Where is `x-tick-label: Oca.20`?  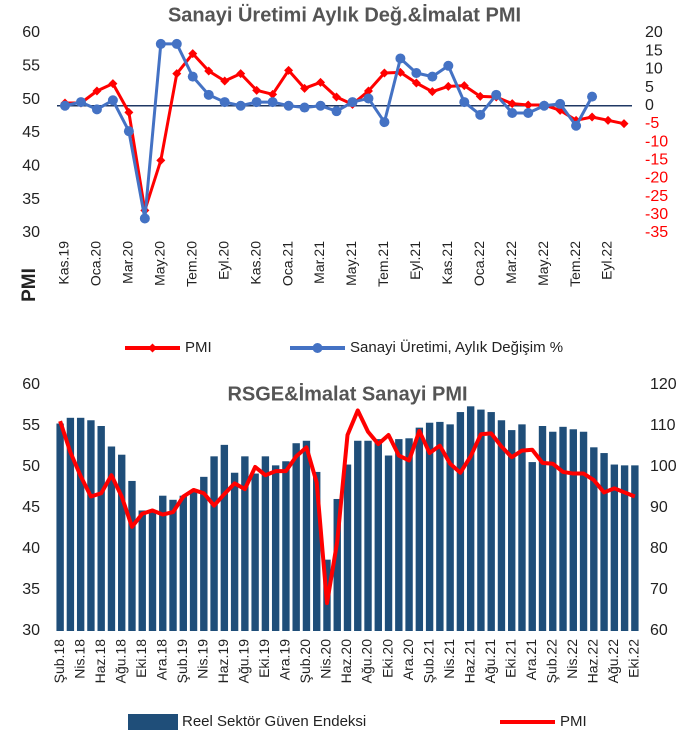
x-tick-label: Oca.20 is located at coordinates (96, 263).